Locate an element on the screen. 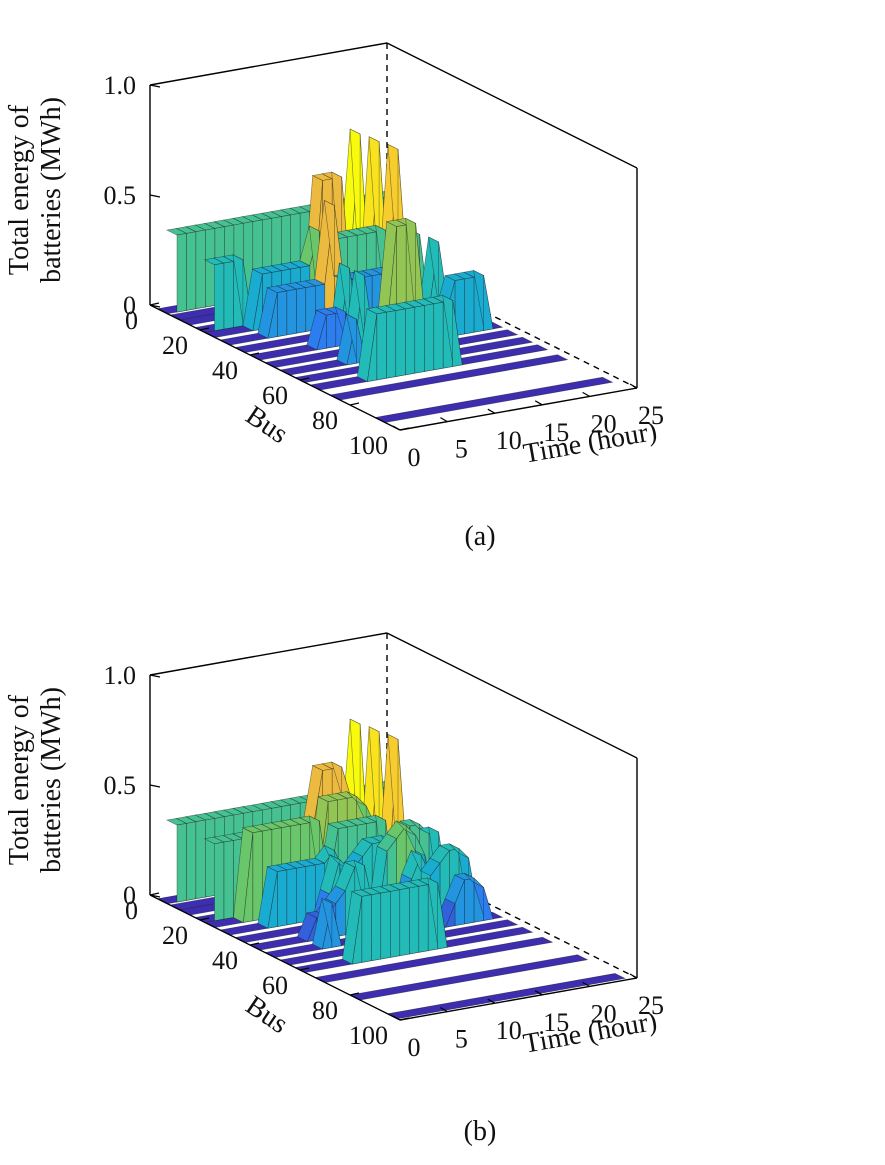 This screenshot has height=1165, width=885. panel-label: (a) is located at coordinates (479, 536).